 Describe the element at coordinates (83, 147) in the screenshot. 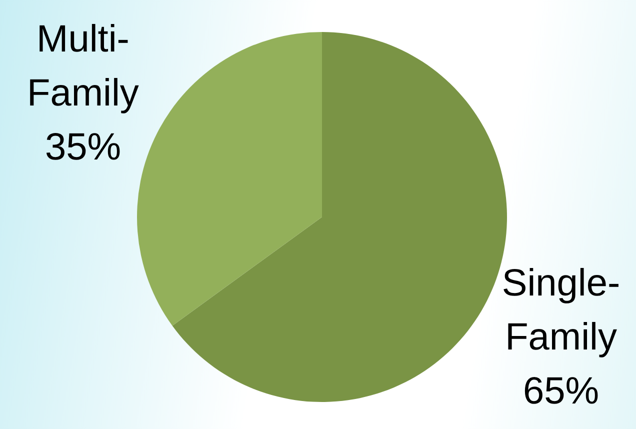

I see `data-label: 35%` at that location.